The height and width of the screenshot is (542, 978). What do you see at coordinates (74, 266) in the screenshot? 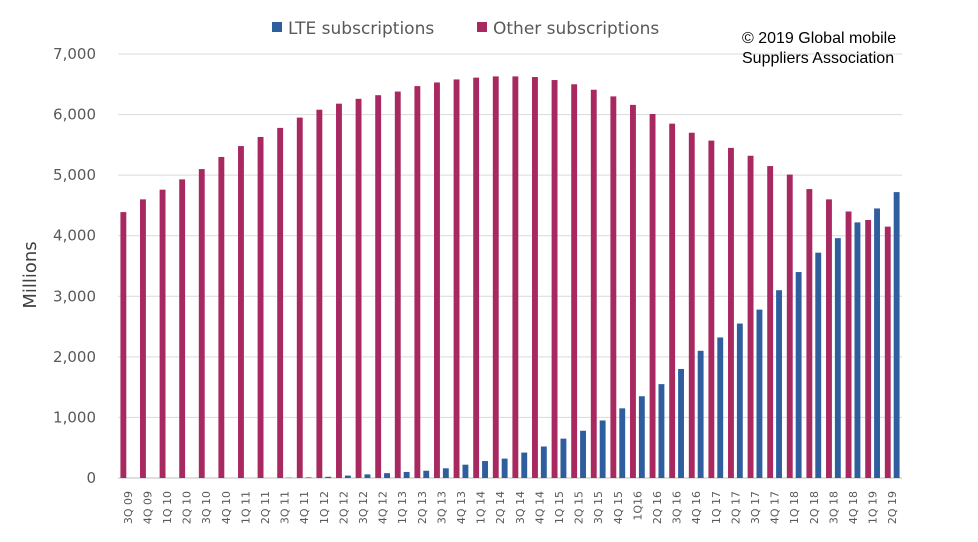
I see `y-axis-ticks: 0 1,000 2,000 3,000 4,000 5,000 6,000 7,000` at bounding box center [74, 266].